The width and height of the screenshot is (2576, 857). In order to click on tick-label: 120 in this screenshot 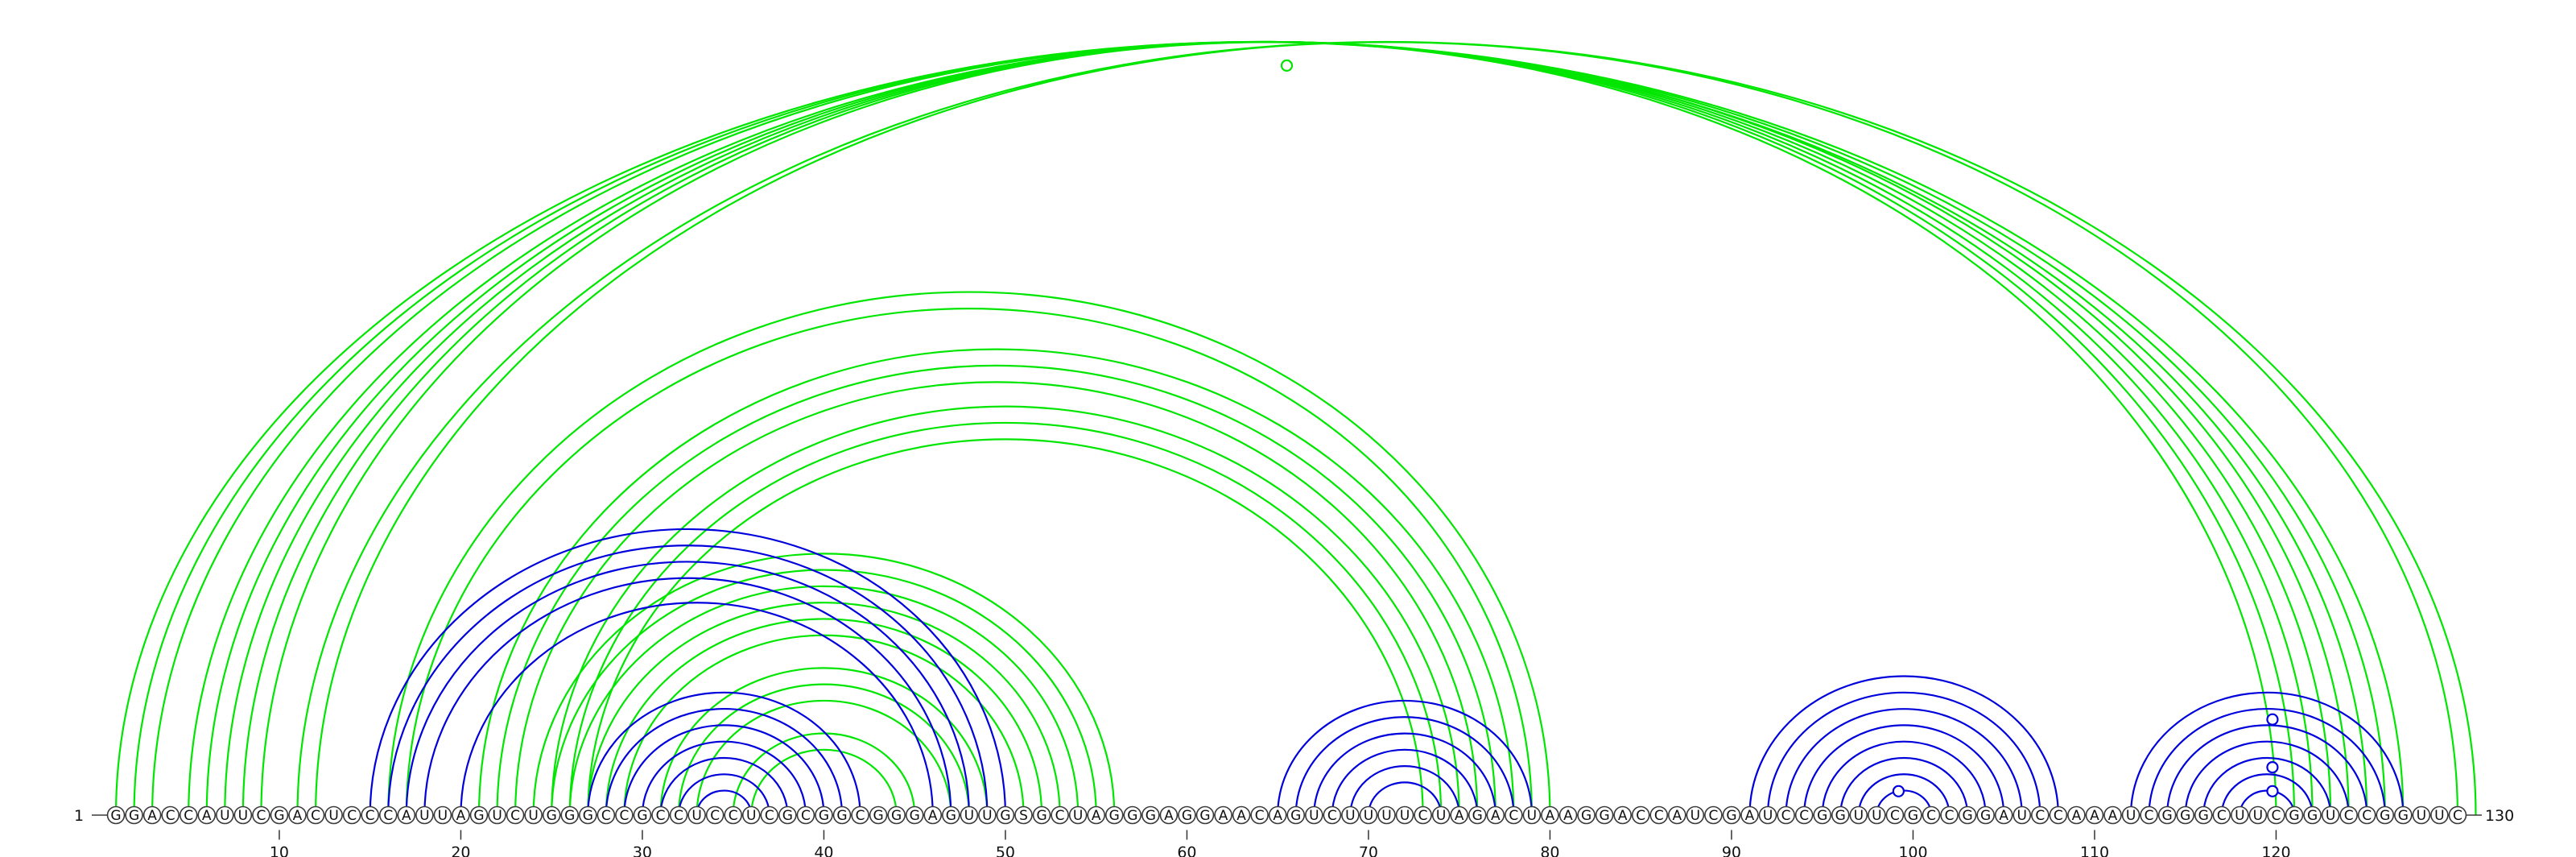, I will do `click(2275, 850)`.